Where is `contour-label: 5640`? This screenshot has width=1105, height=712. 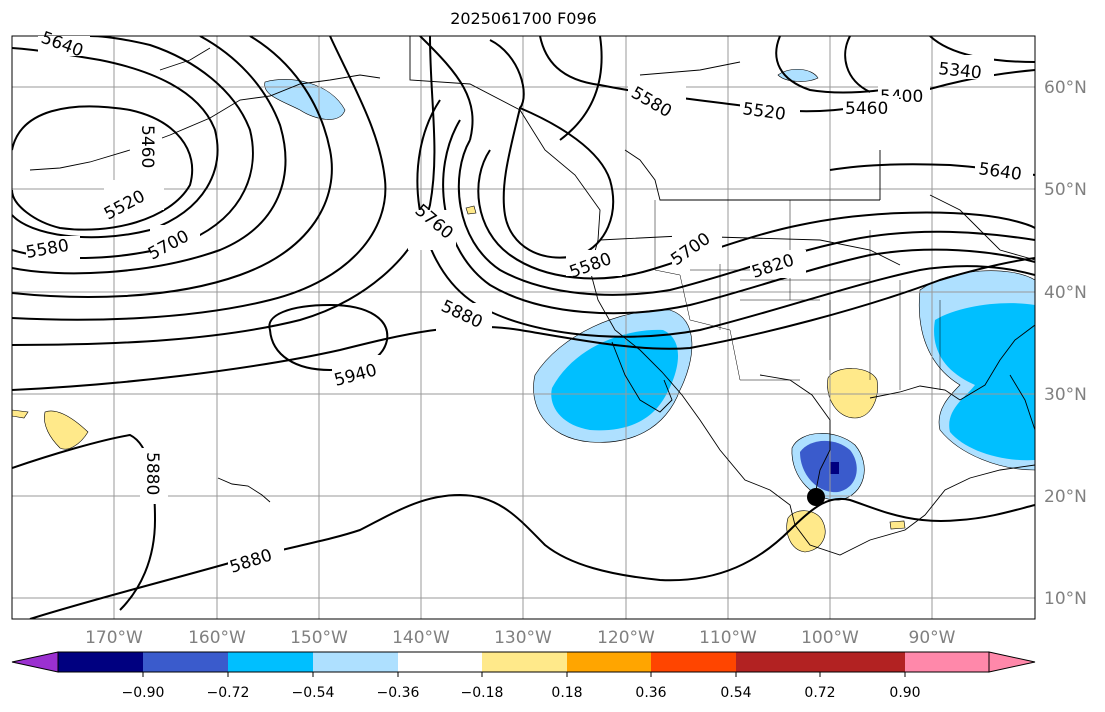
contour-label: 5640 is located at coordinates (61, 45).